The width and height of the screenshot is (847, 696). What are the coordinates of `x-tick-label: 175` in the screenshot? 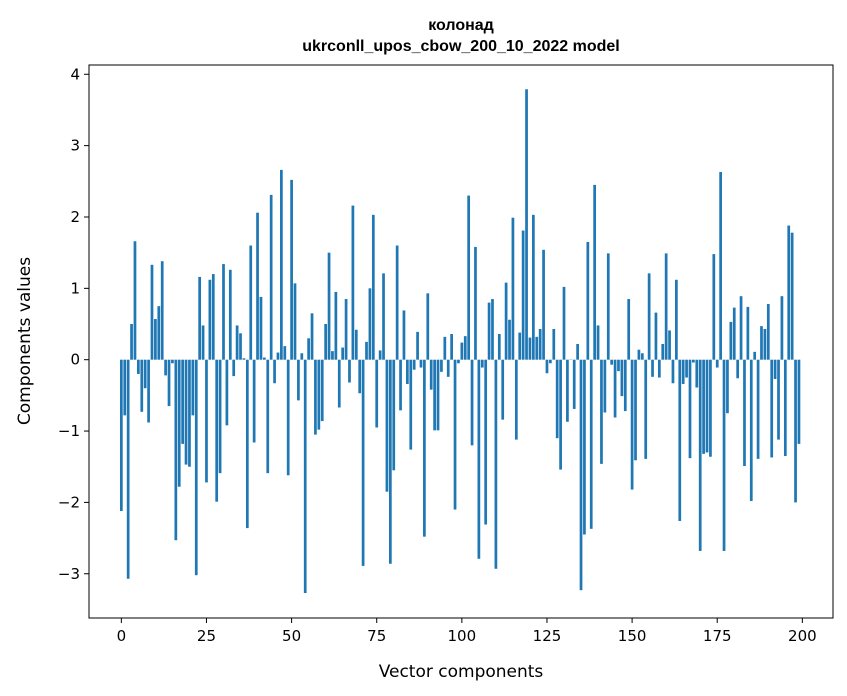 It's located at (717, 636).